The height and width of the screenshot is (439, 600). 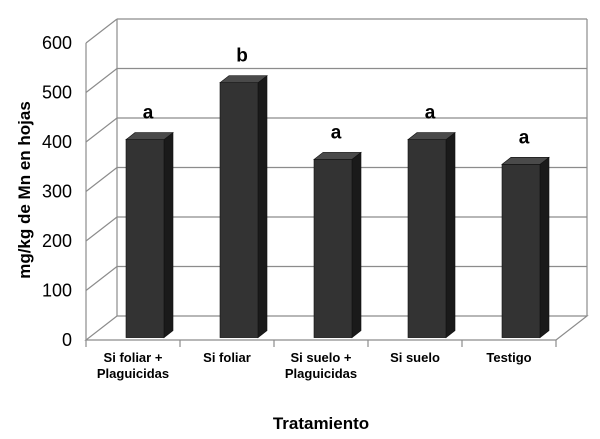 What do you see at coordinates (227, 357) in the screenshot?
I see `x-category-label: Si foliar` at bounding box center [227, 357].